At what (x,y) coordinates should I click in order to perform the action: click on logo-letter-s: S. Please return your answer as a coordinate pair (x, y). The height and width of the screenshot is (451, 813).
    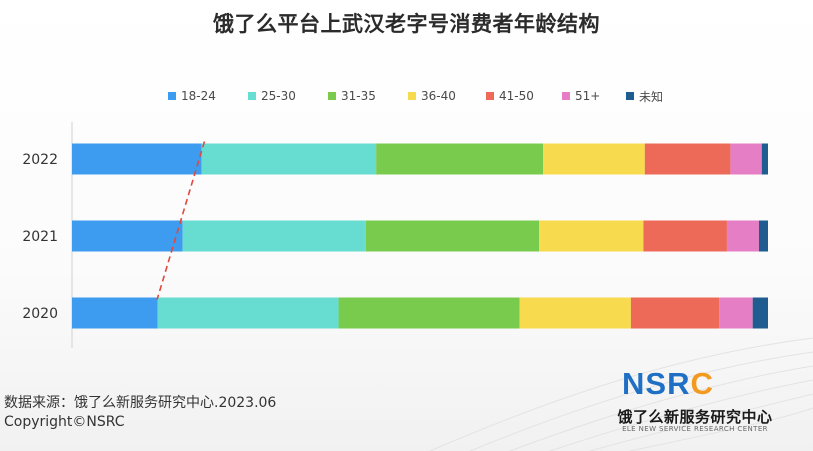
    Looking at the image, I should click on (656, 383).